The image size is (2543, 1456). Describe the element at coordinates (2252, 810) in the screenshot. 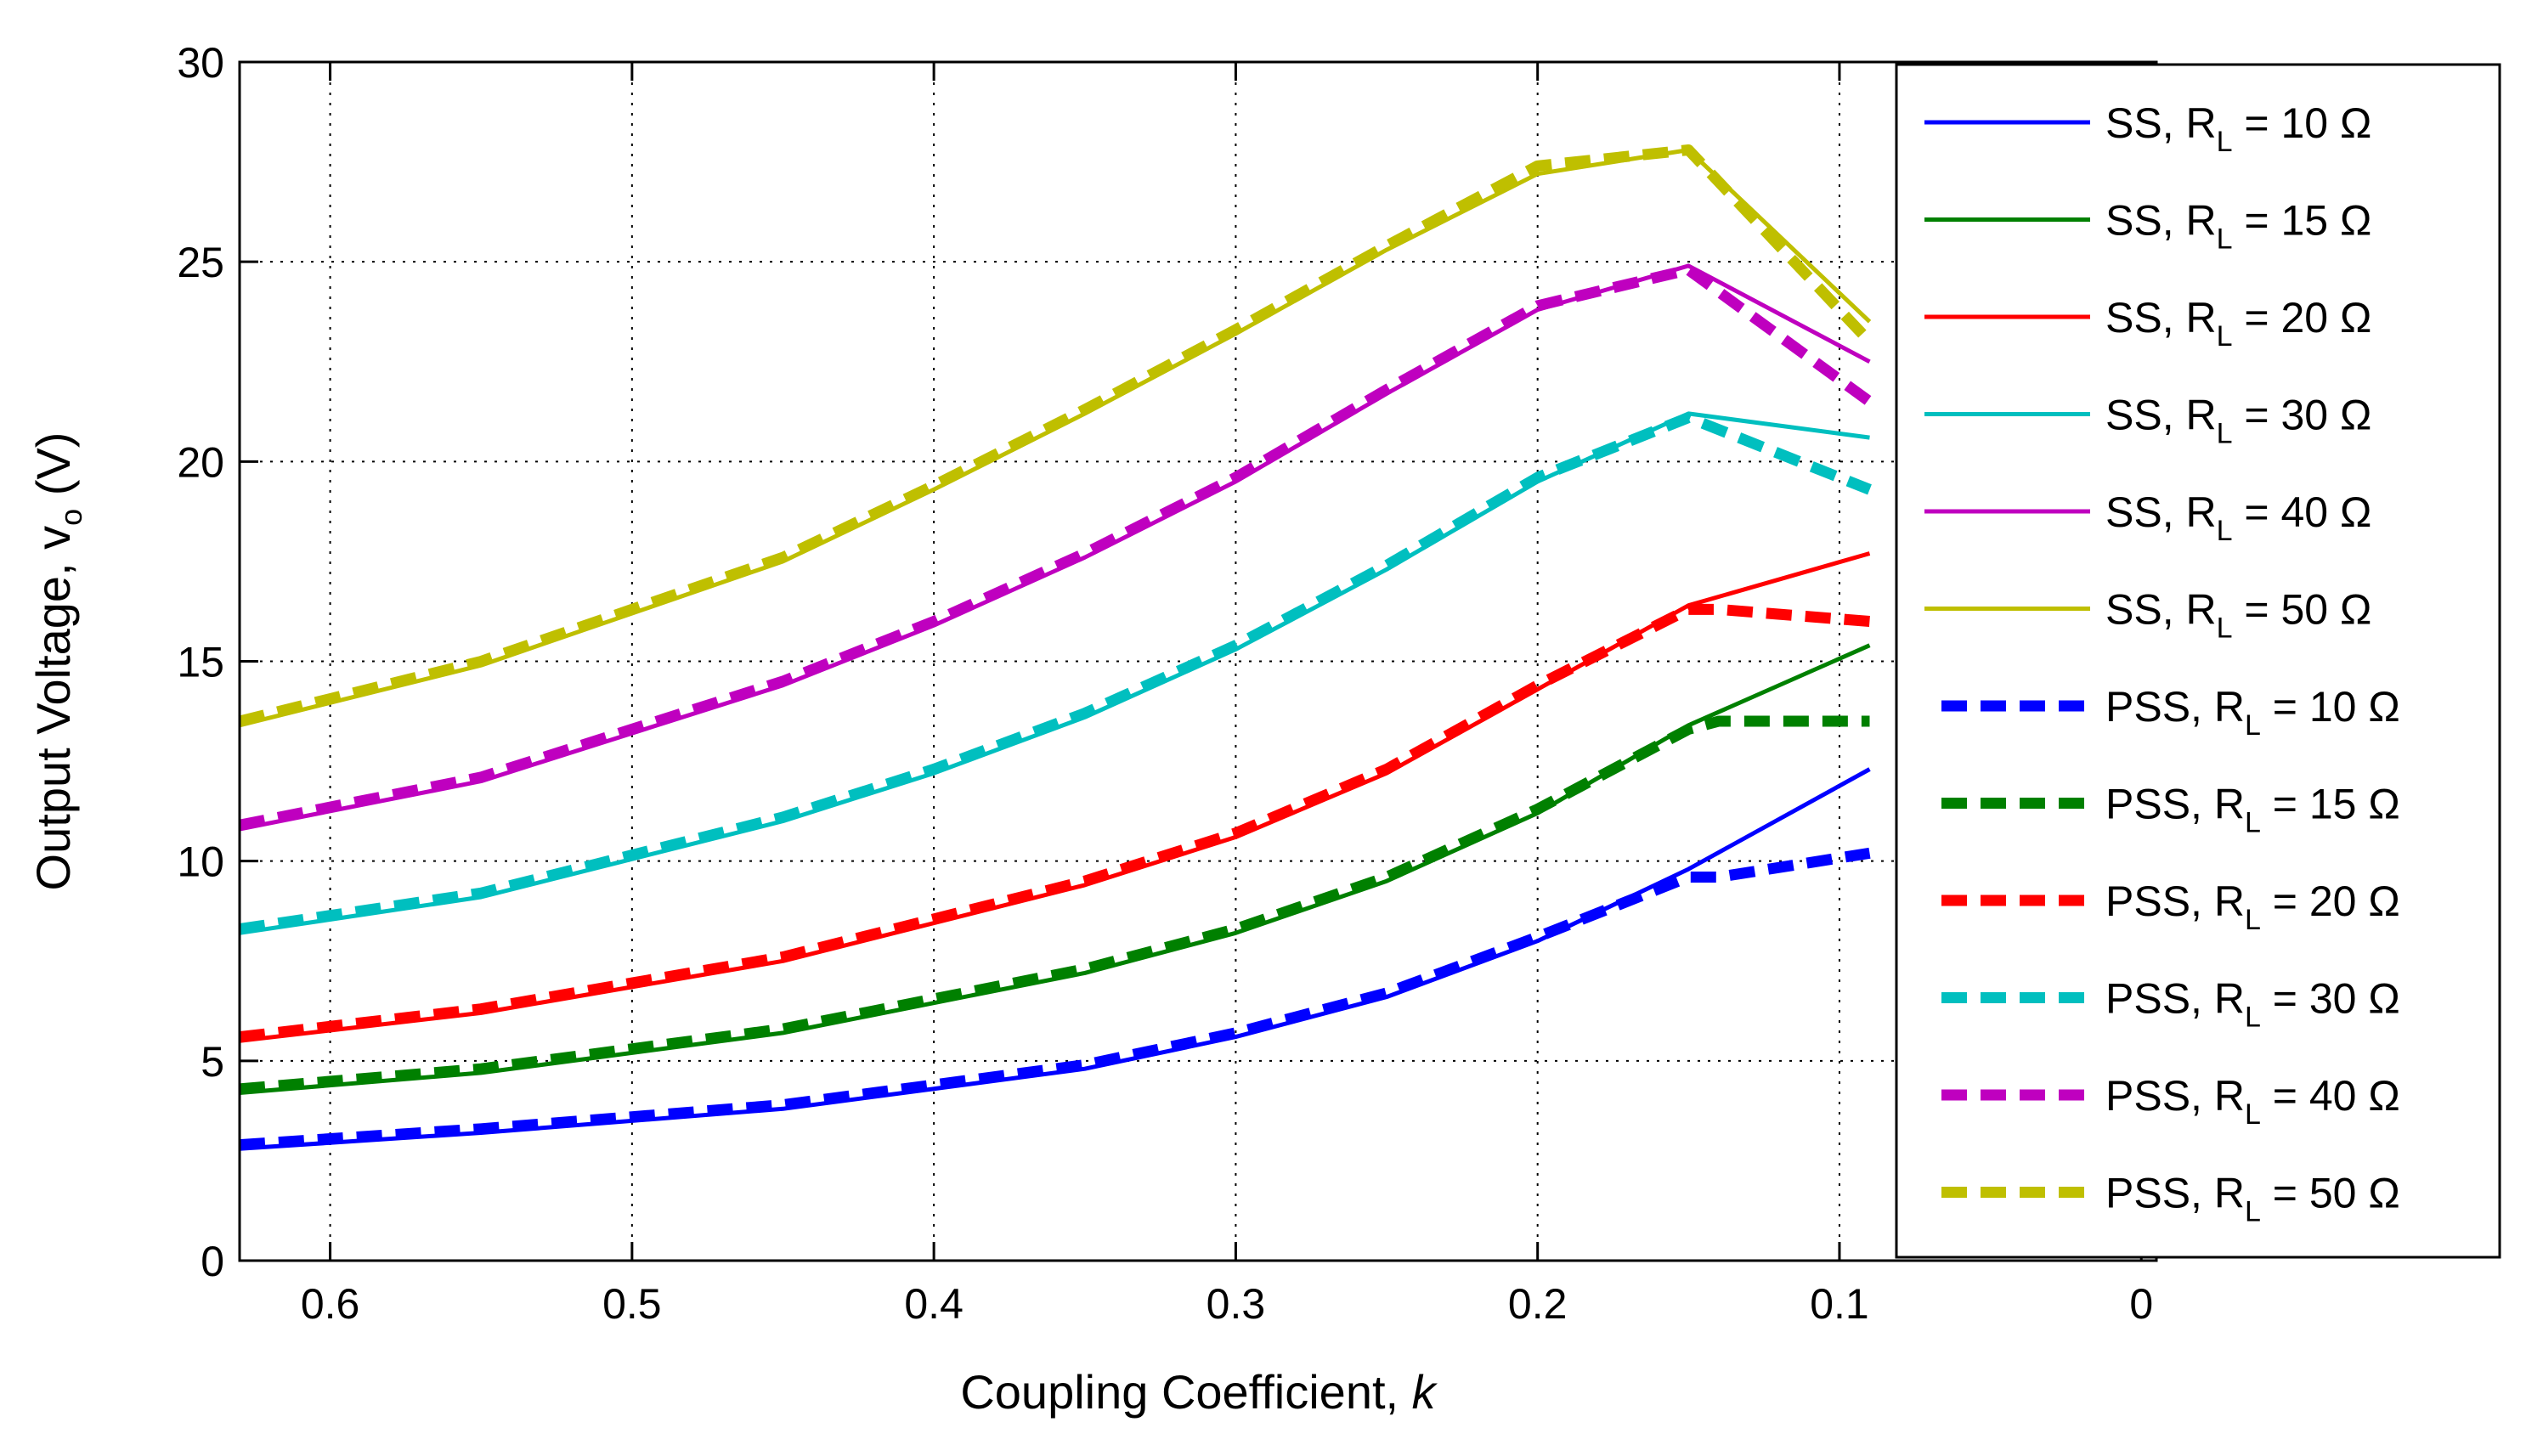

I see `legend-label: PSS, RL = 15 Ω` at that location.